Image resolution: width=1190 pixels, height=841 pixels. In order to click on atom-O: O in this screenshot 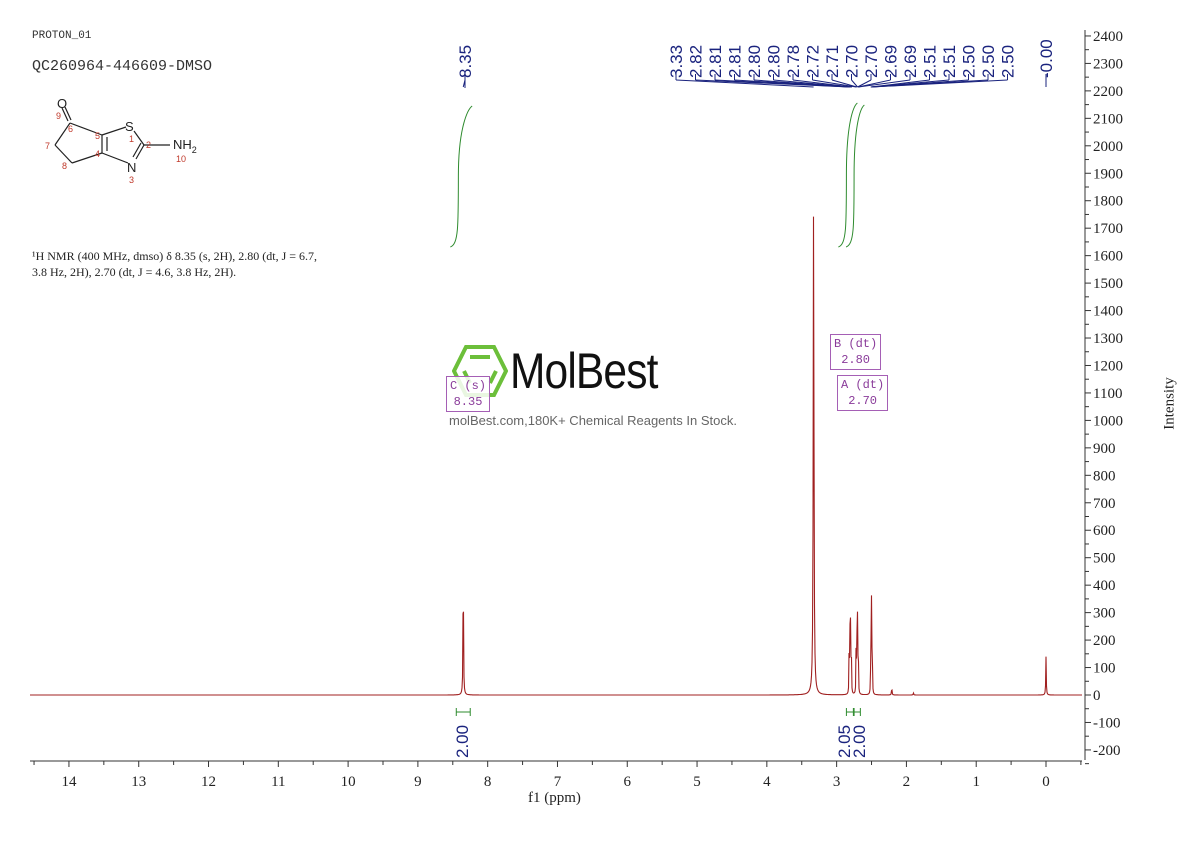, I will do `click(62, 103)`.